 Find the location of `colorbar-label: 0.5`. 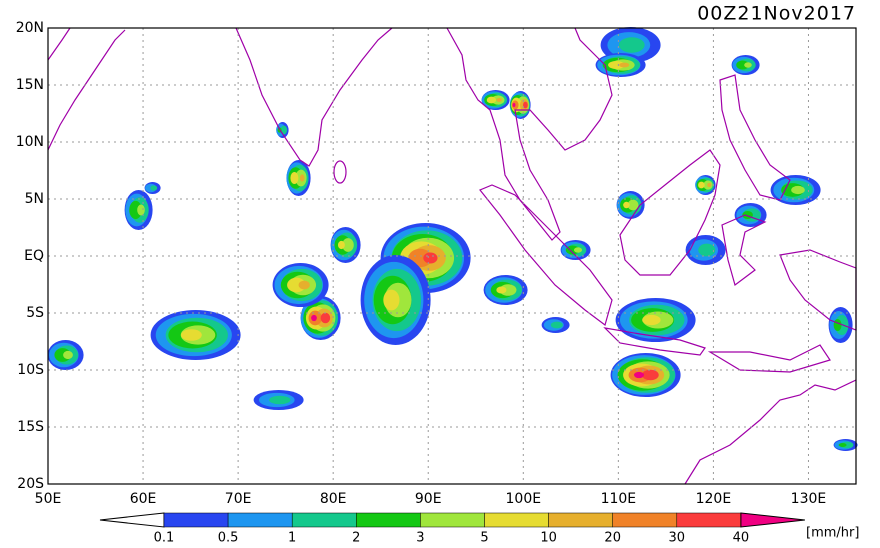

colorbar-label: 0.5 is located at coordinates (228, 538).